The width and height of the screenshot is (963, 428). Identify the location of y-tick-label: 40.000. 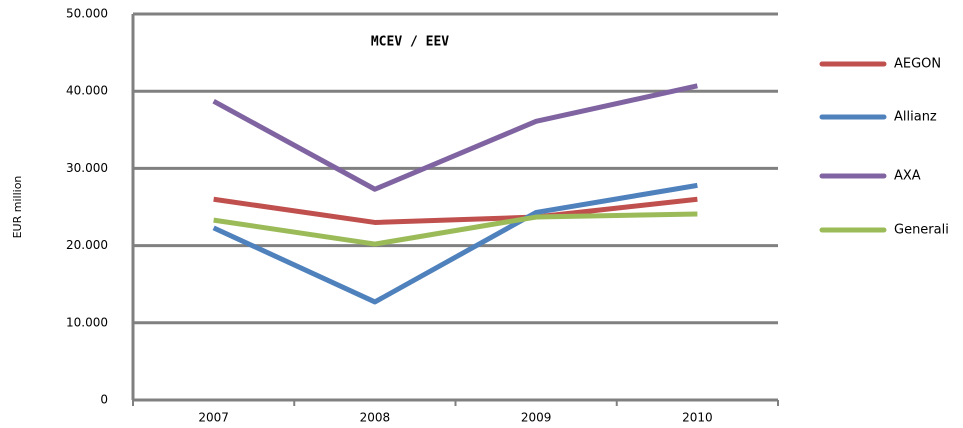
(87, 91).